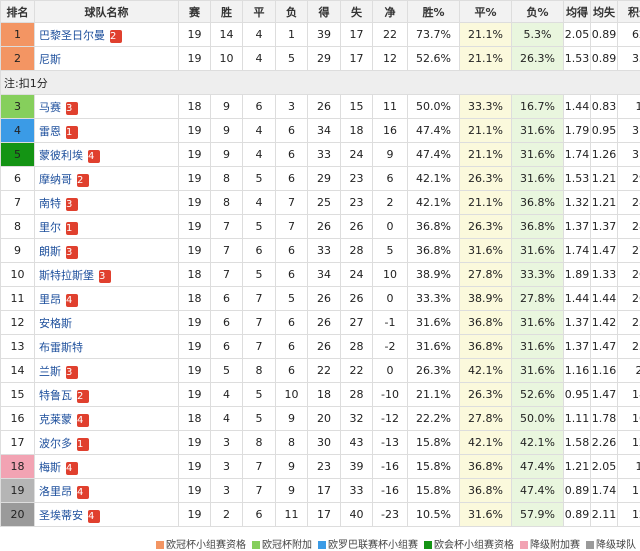 The image size is (640, 551). What do you see at coordinates (433, 346) in the screenshot?
I see `stat-cell: 31.6%` at bounding box center [433, 346].